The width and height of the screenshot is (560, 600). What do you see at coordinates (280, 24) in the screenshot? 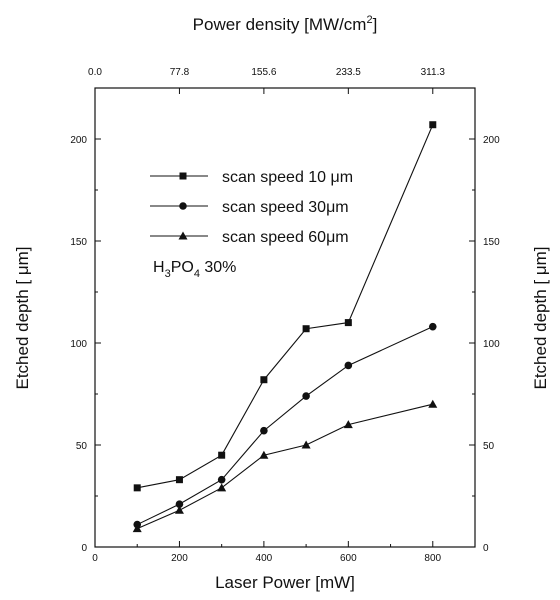
I see `top-axis-title-text: Power density [MW/cm` at bounding box center [280, 24].